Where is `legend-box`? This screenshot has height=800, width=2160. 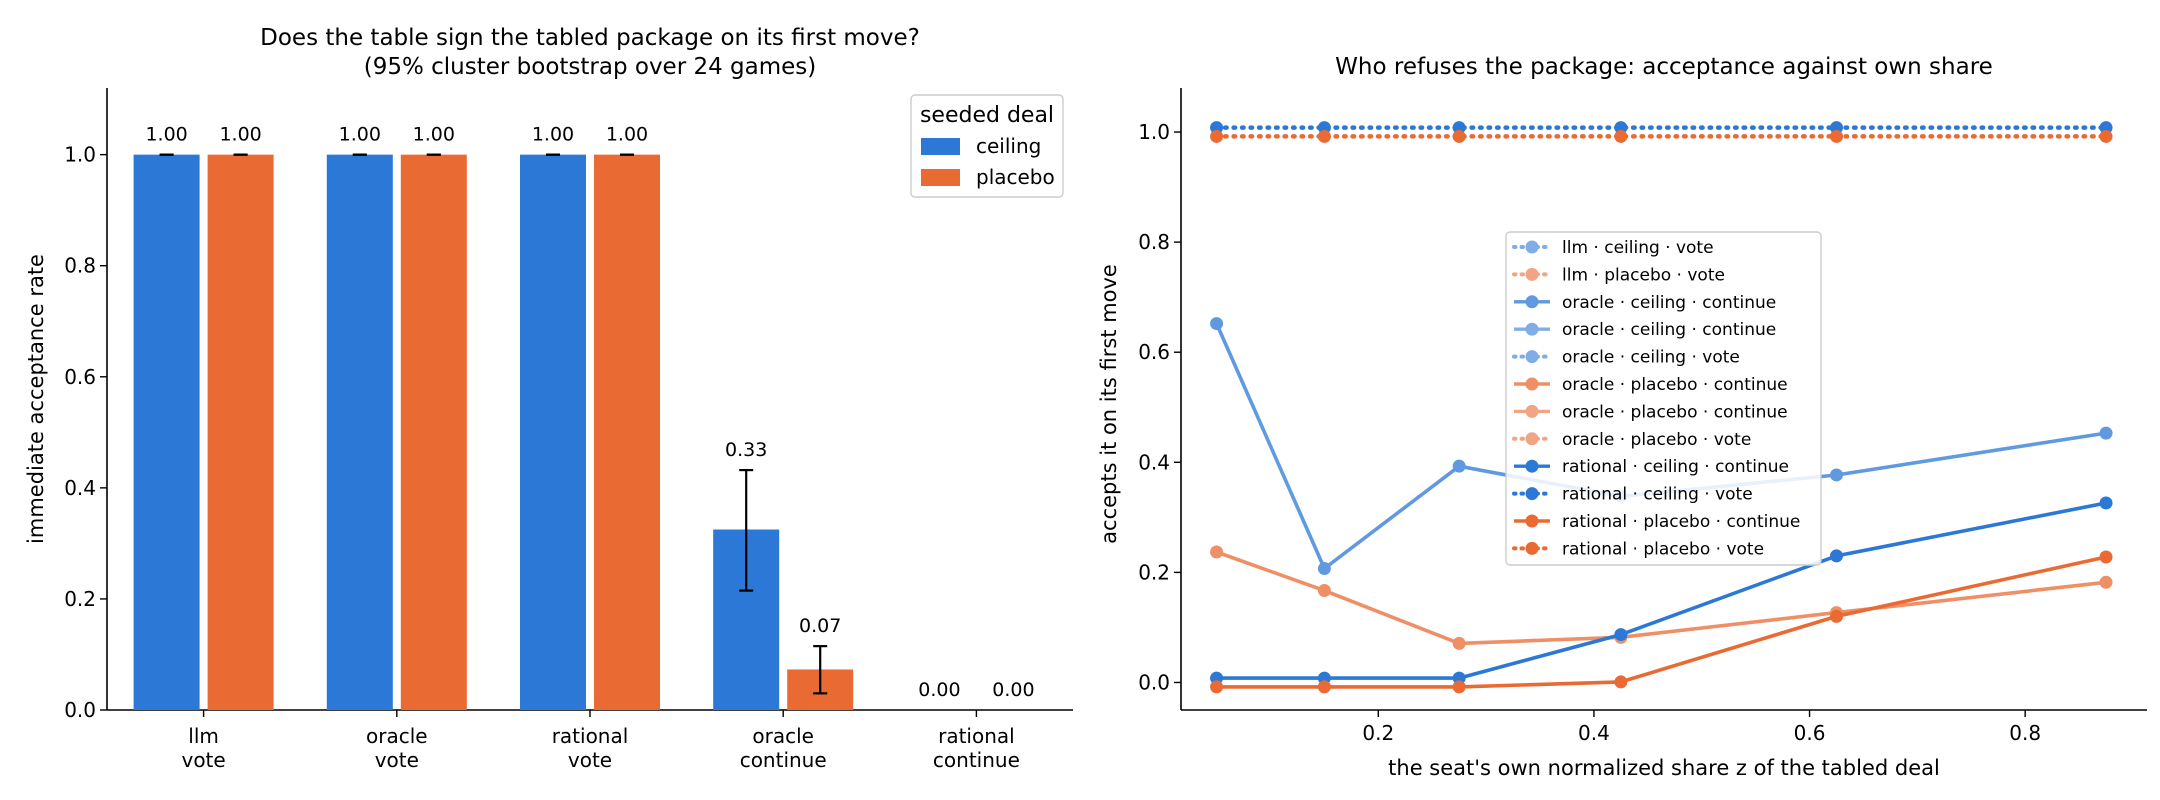
legend-box is located at coordinates (1663, 398).